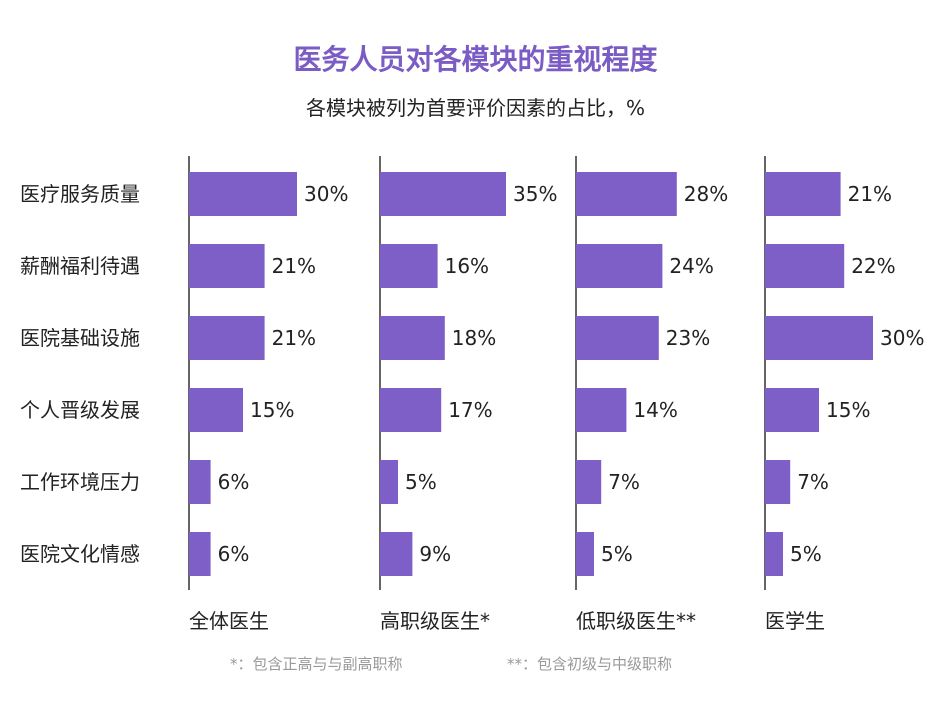  What do you see at coordinates (435, 554) in the screenshot?
I see `data-label: 9%` at bounding box center [435, 554].